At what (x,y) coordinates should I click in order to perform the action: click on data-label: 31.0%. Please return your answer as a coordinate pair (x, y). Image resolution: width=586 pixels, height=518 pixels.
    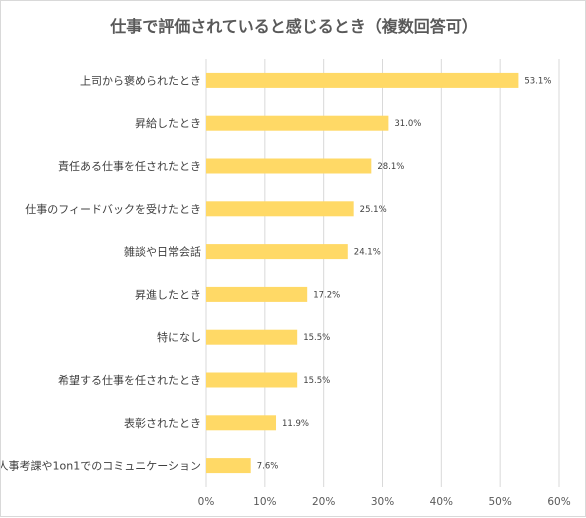
    Looking at the image, I should click on (407, 124).